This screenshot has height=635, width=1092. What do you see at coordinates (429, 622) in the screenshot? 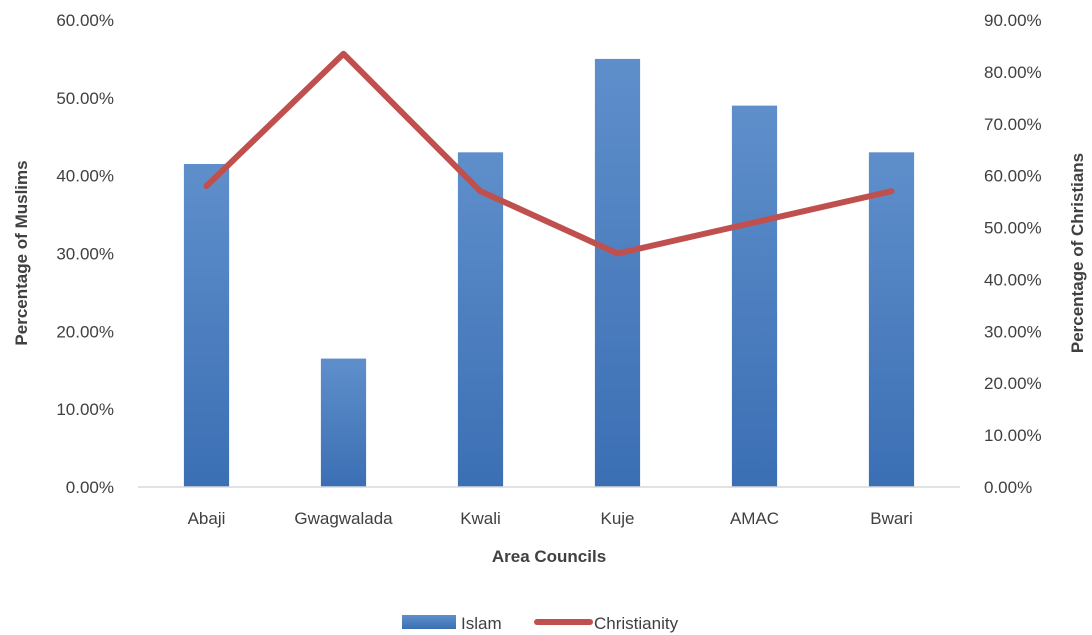
I see `legend-swatch-islam` at bounding box center [429, 622].